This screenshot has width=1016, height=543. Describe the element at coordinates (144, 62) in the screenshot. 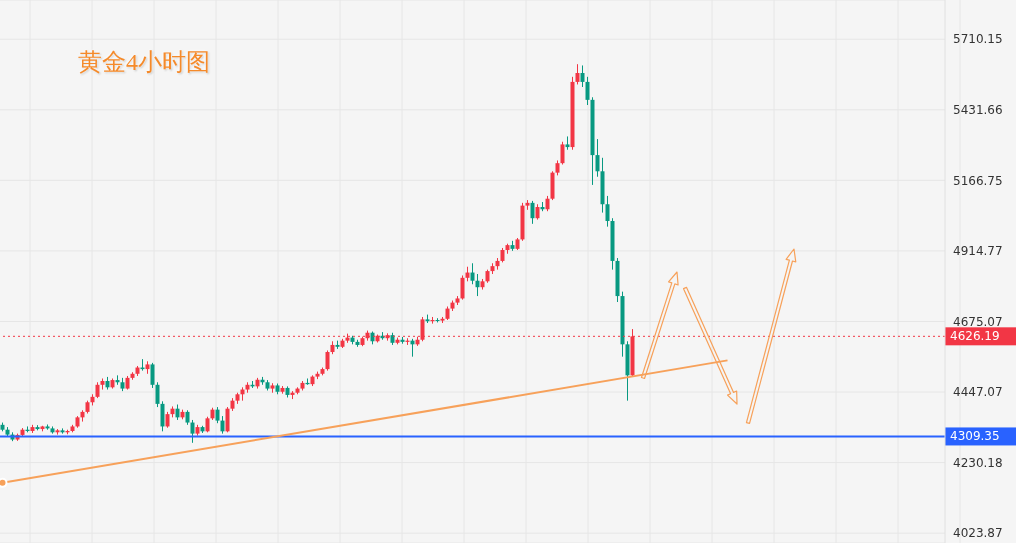

I see `text: 黄金4小时图` at that location.